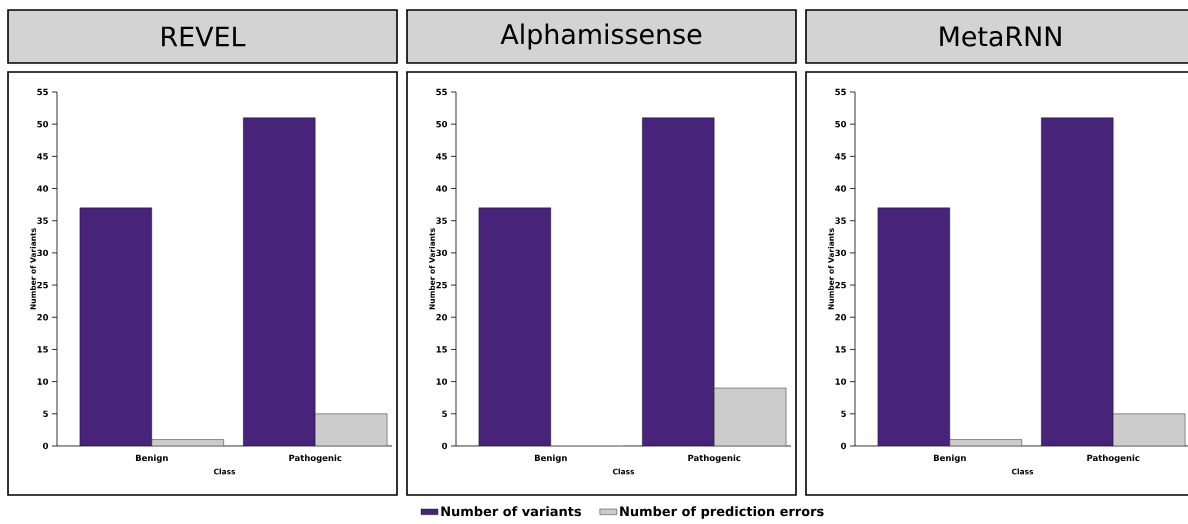 The height and width of the screenshot is (524, 1188). I want to click on chart-title: MetaRNN, so click(1000, 36).